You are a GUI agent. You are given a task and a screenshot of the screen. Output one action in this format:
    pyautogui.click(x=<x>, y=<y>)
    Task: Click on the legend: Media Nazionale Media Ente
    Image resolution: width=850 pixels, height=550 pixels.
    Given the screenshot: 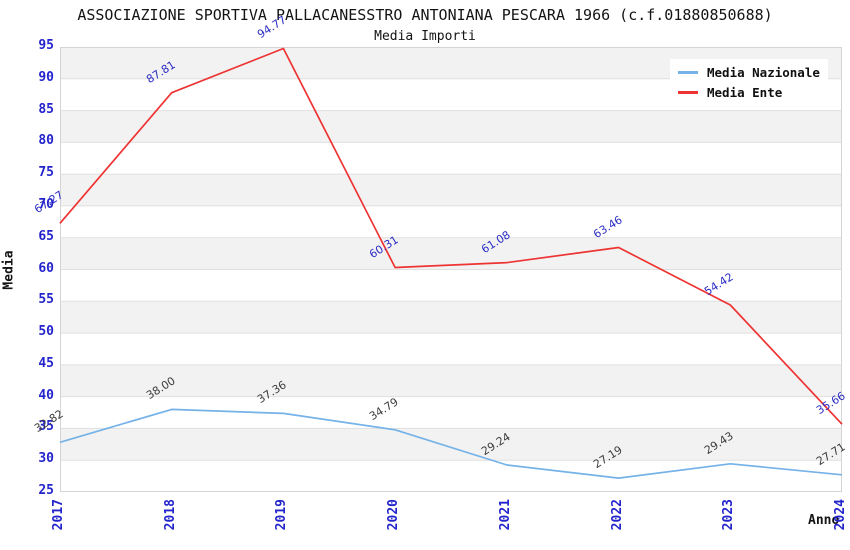 What is the action you would take?
    pyautogui.click(x=749, y=82)
    